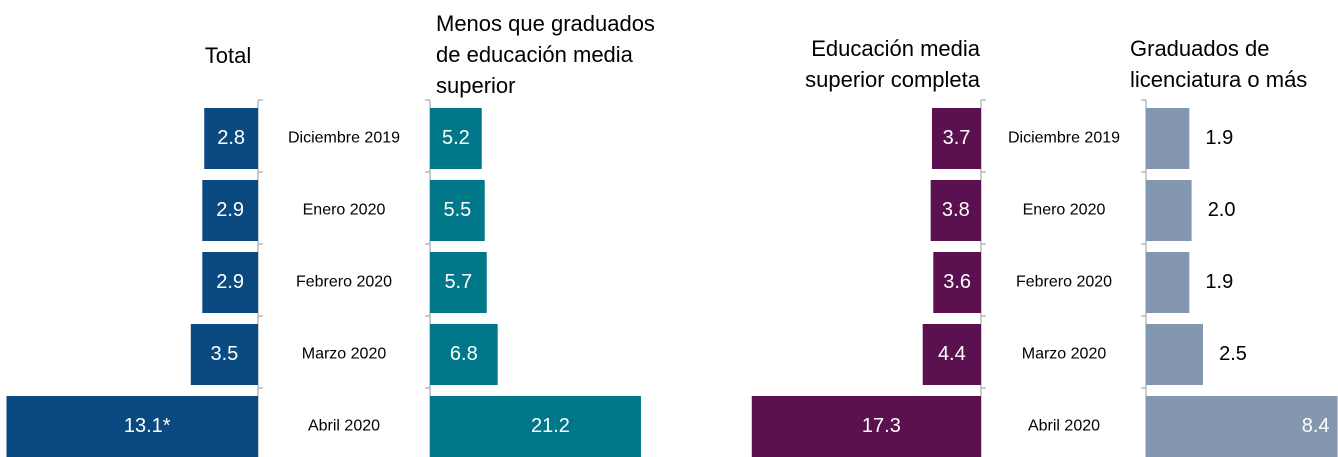  Describe the element at coordinates (1219, 64) in the screenshot. I see `panel-title: Graduados de licenciatura o más` at that location.